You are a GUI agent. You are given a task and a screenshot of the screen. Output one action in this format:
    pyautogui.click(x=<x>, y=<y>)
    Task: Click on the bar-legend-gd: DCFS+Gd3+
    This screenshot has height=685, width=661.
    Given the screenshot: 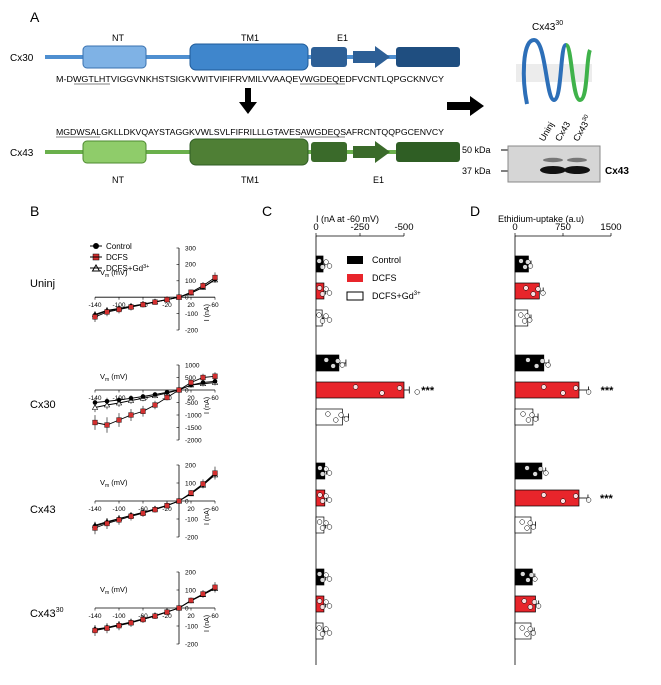 What is the action you would take?
    pyautogui.click(x=396, y=296)
    